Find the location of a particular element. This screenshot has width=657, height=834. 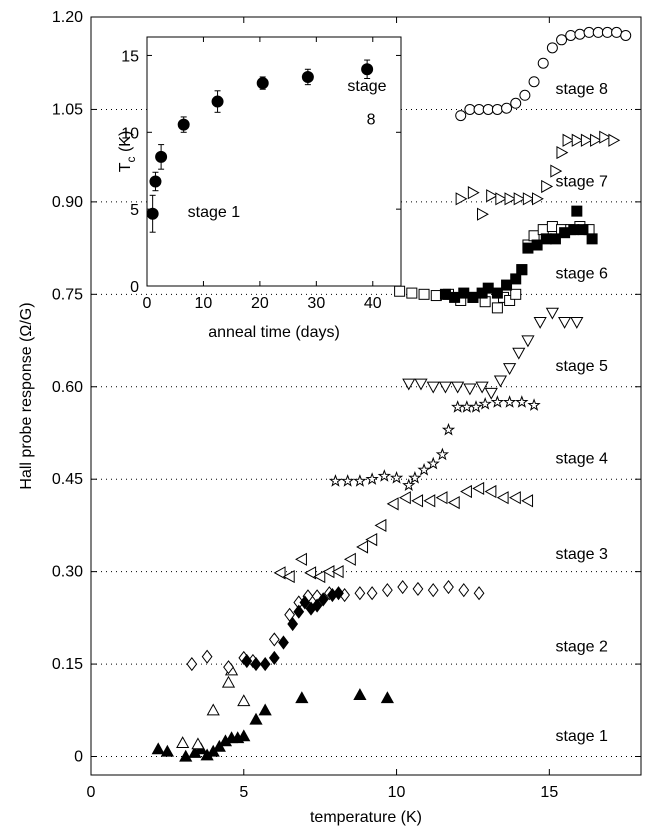

x-tick-label: 15 is located at coordinates (549, 792).